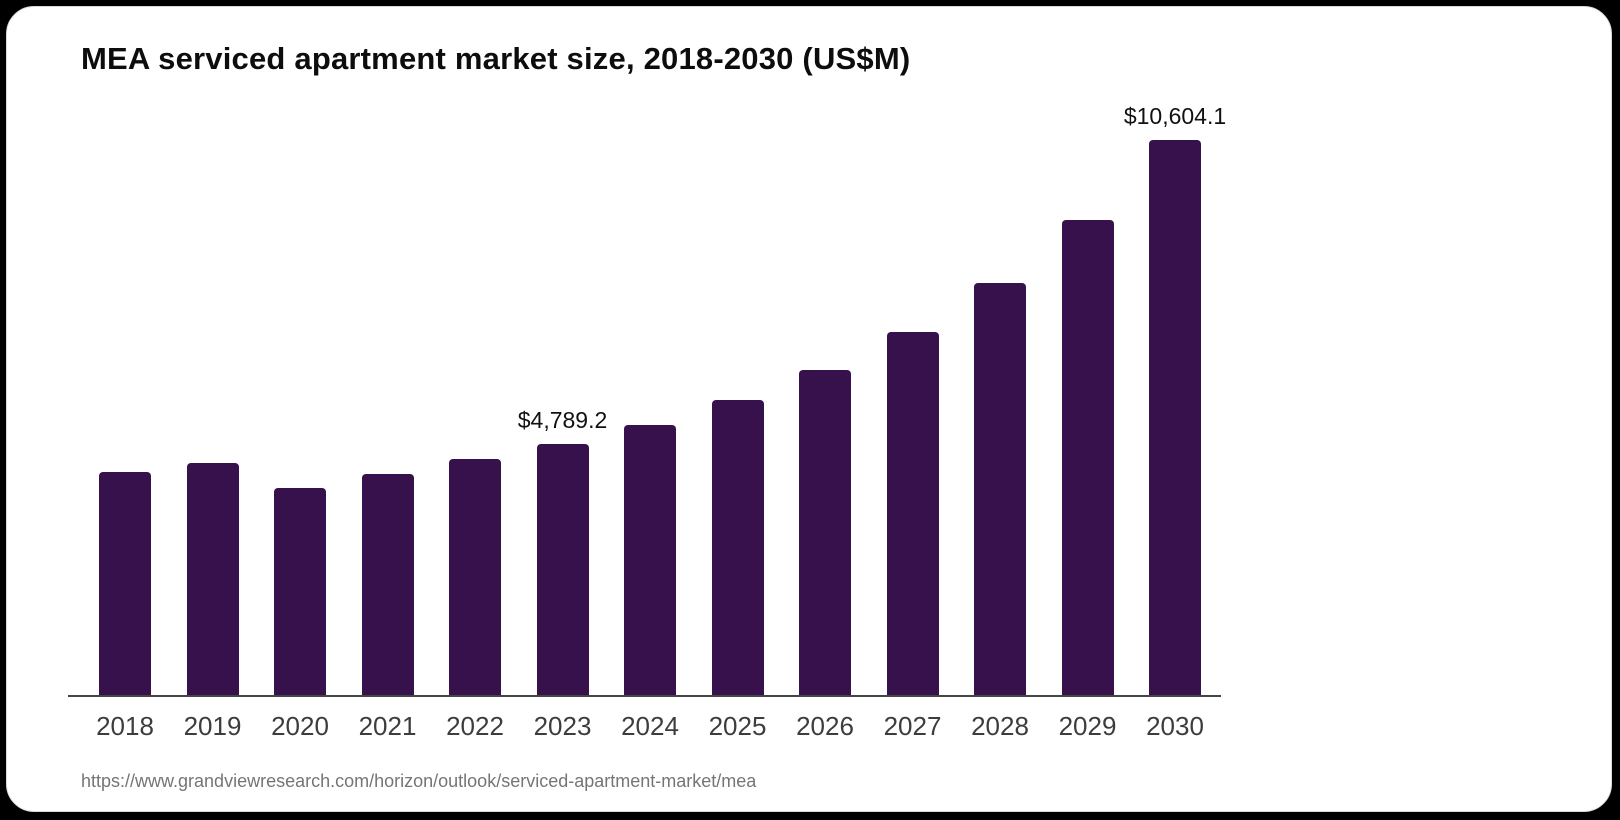  I want to click on x-tick-2018: 2018, so click(125, 726).